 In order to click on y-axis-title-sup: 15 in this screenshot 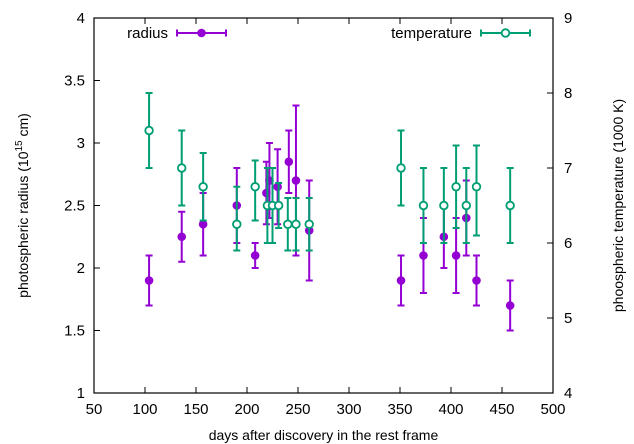, I will do `click(19, 146)`.